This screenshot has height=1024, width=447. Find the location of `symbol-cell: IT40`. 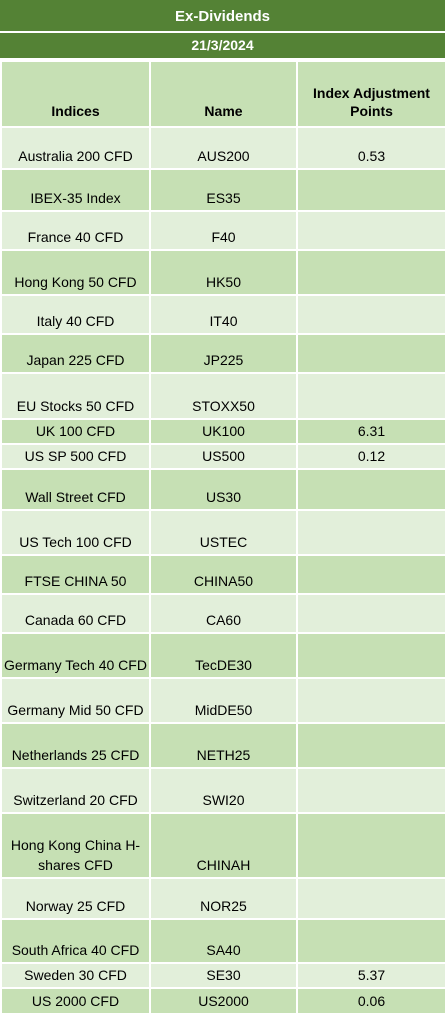

symbol-cell: IT40 is located at coordinates (223, 314).